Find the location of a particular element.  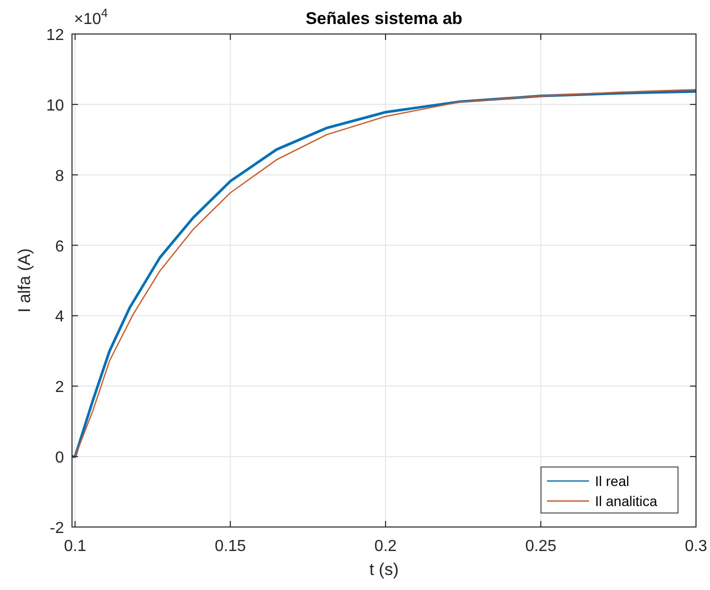

legend-label: Il real is located at coordinates (612, 481).